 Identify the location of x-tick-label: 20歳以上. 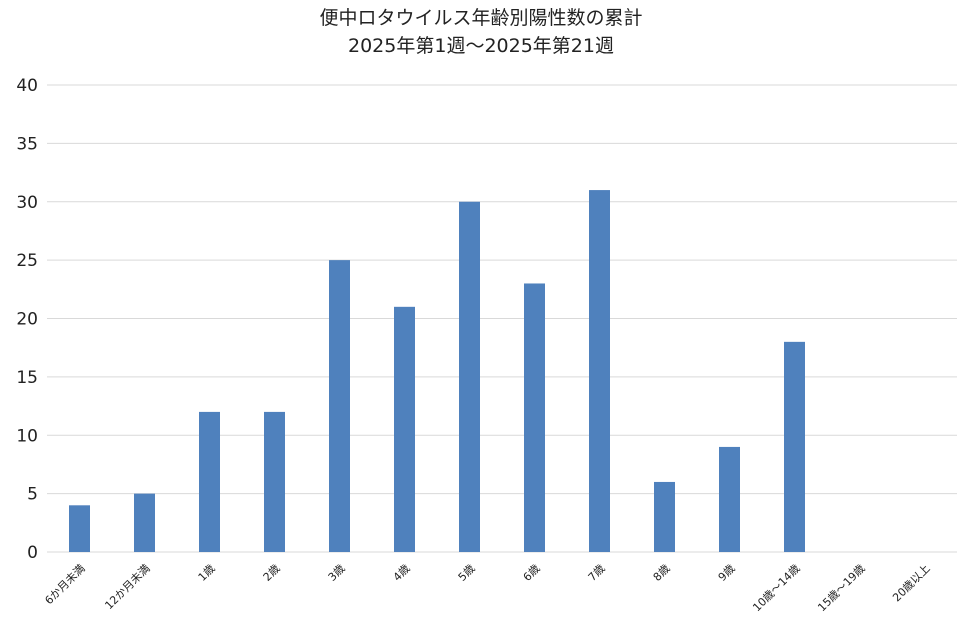
(911, 583).